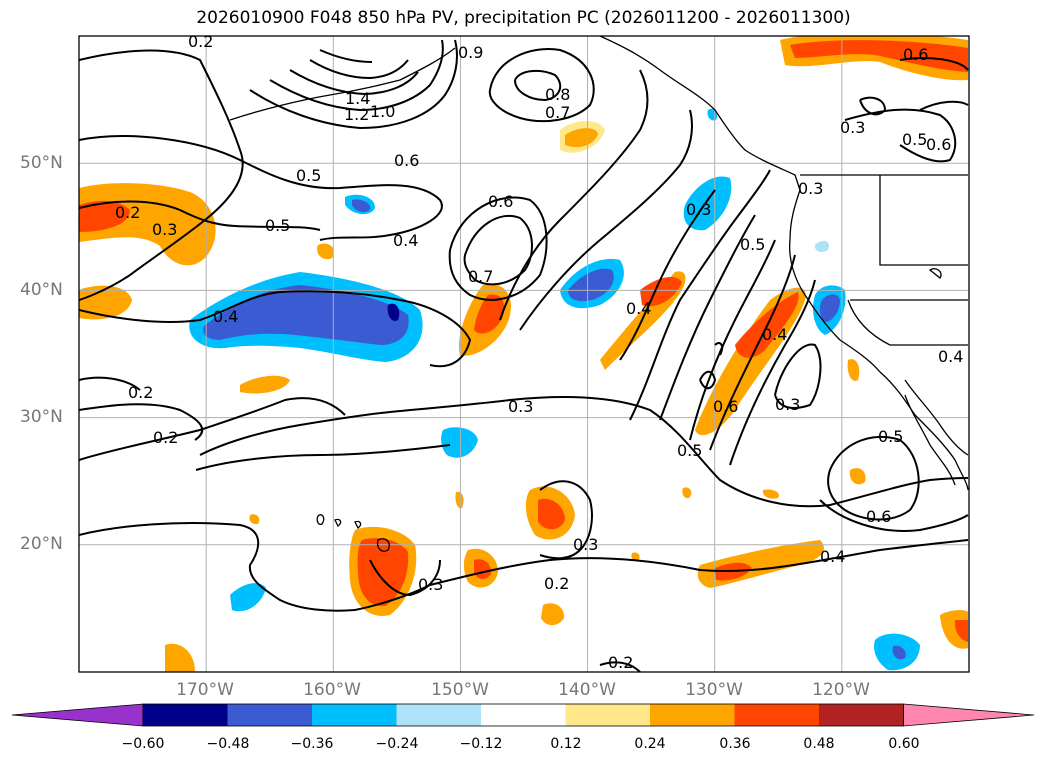  Describe the element at coordinates (819, 744) in the screenshot. I see `colorbar-tick-label: 0.48` at that location.